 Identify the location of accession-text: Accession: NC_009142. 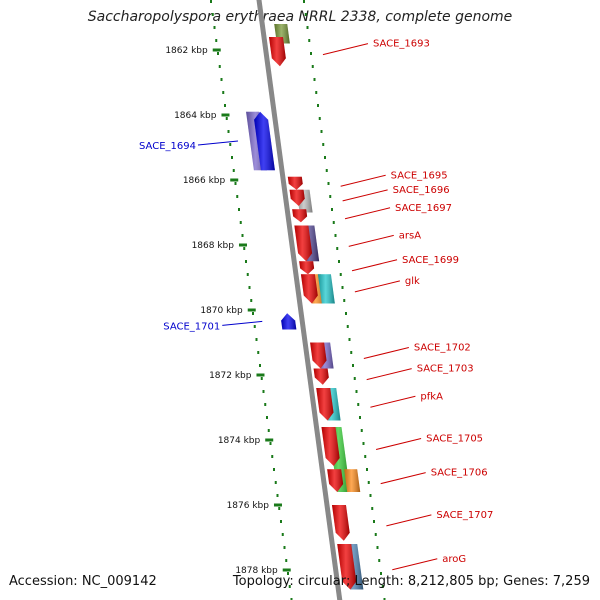
(83, 581).